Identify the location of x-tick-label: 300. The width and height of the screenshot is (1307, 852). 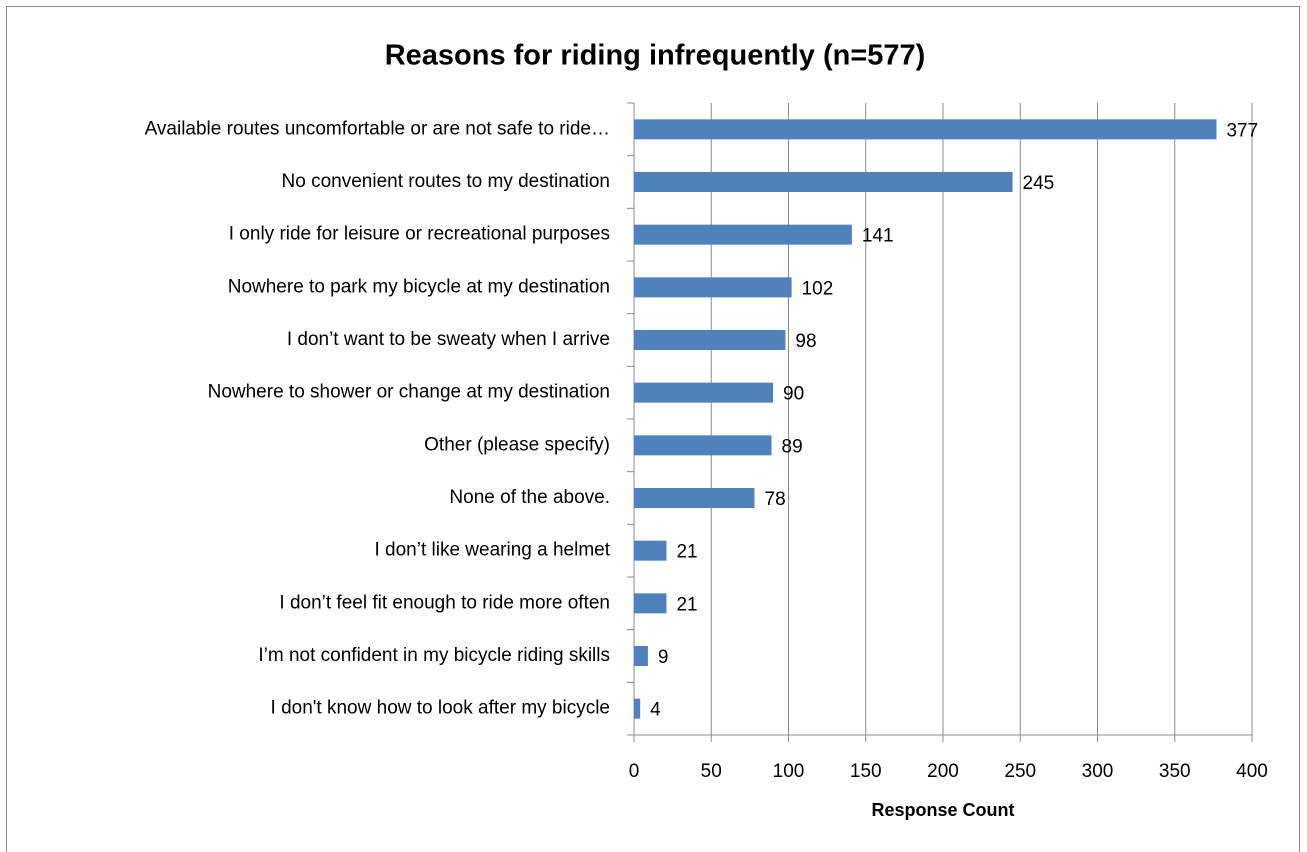
(1098, 771).